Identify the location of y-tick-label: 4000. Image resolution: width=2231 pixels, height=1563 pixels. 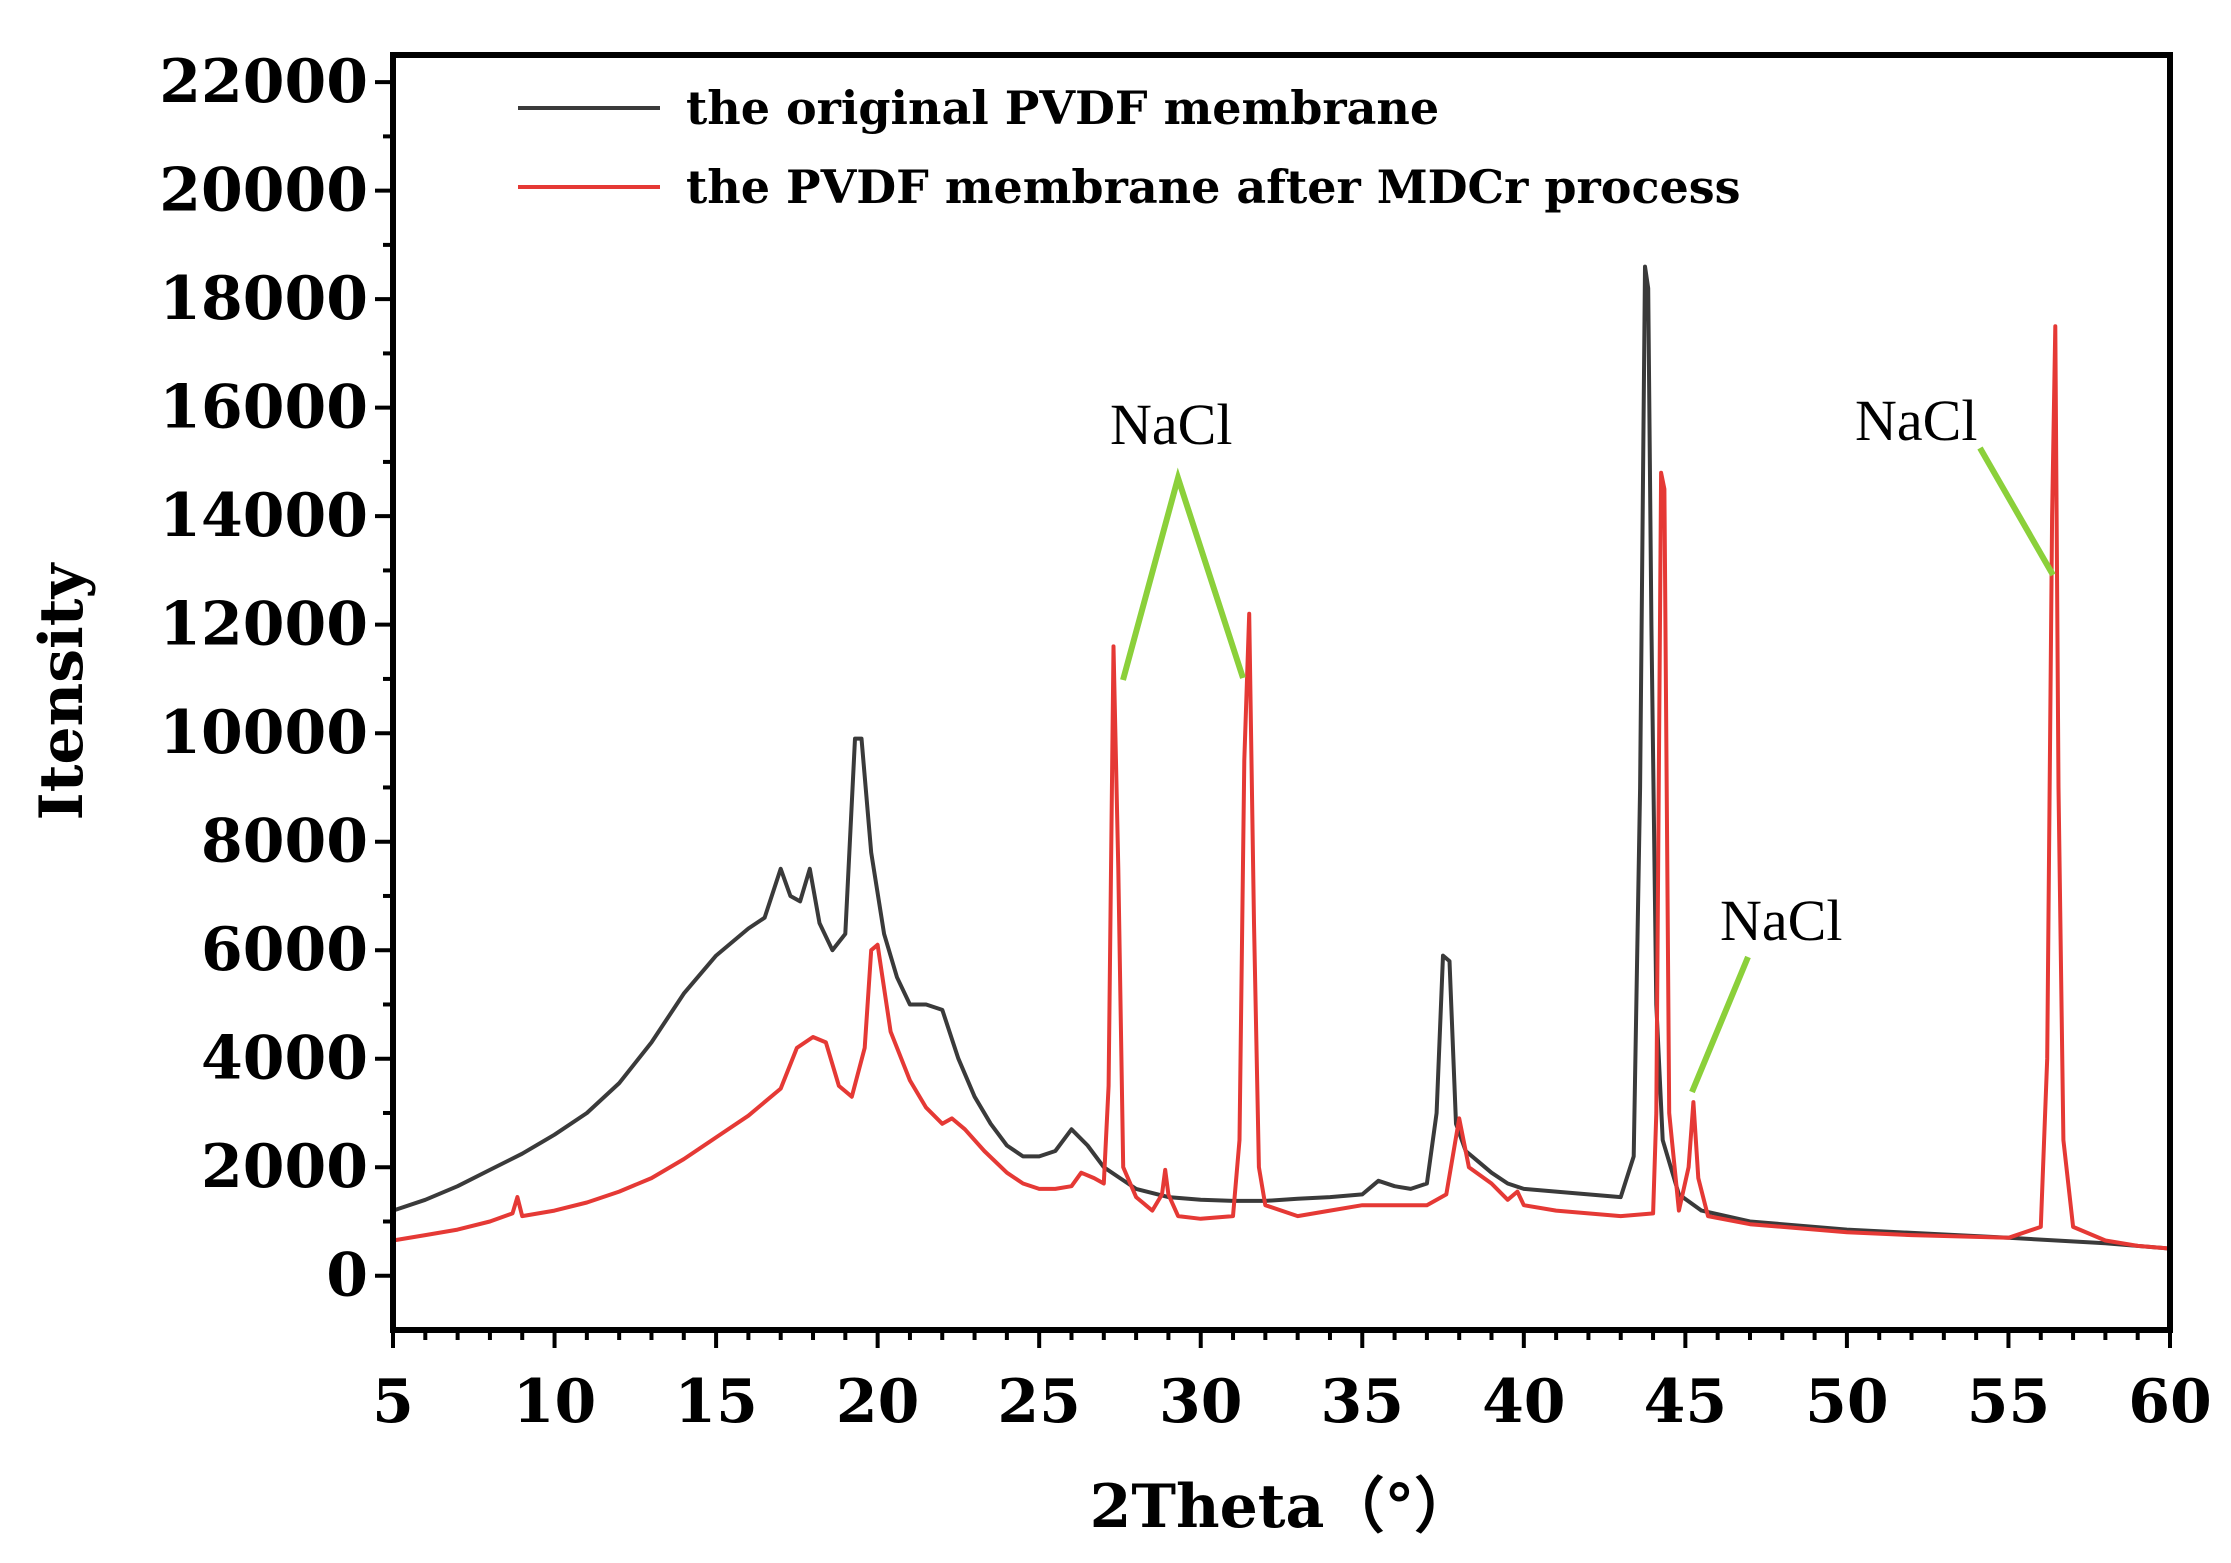
(284, 1059).